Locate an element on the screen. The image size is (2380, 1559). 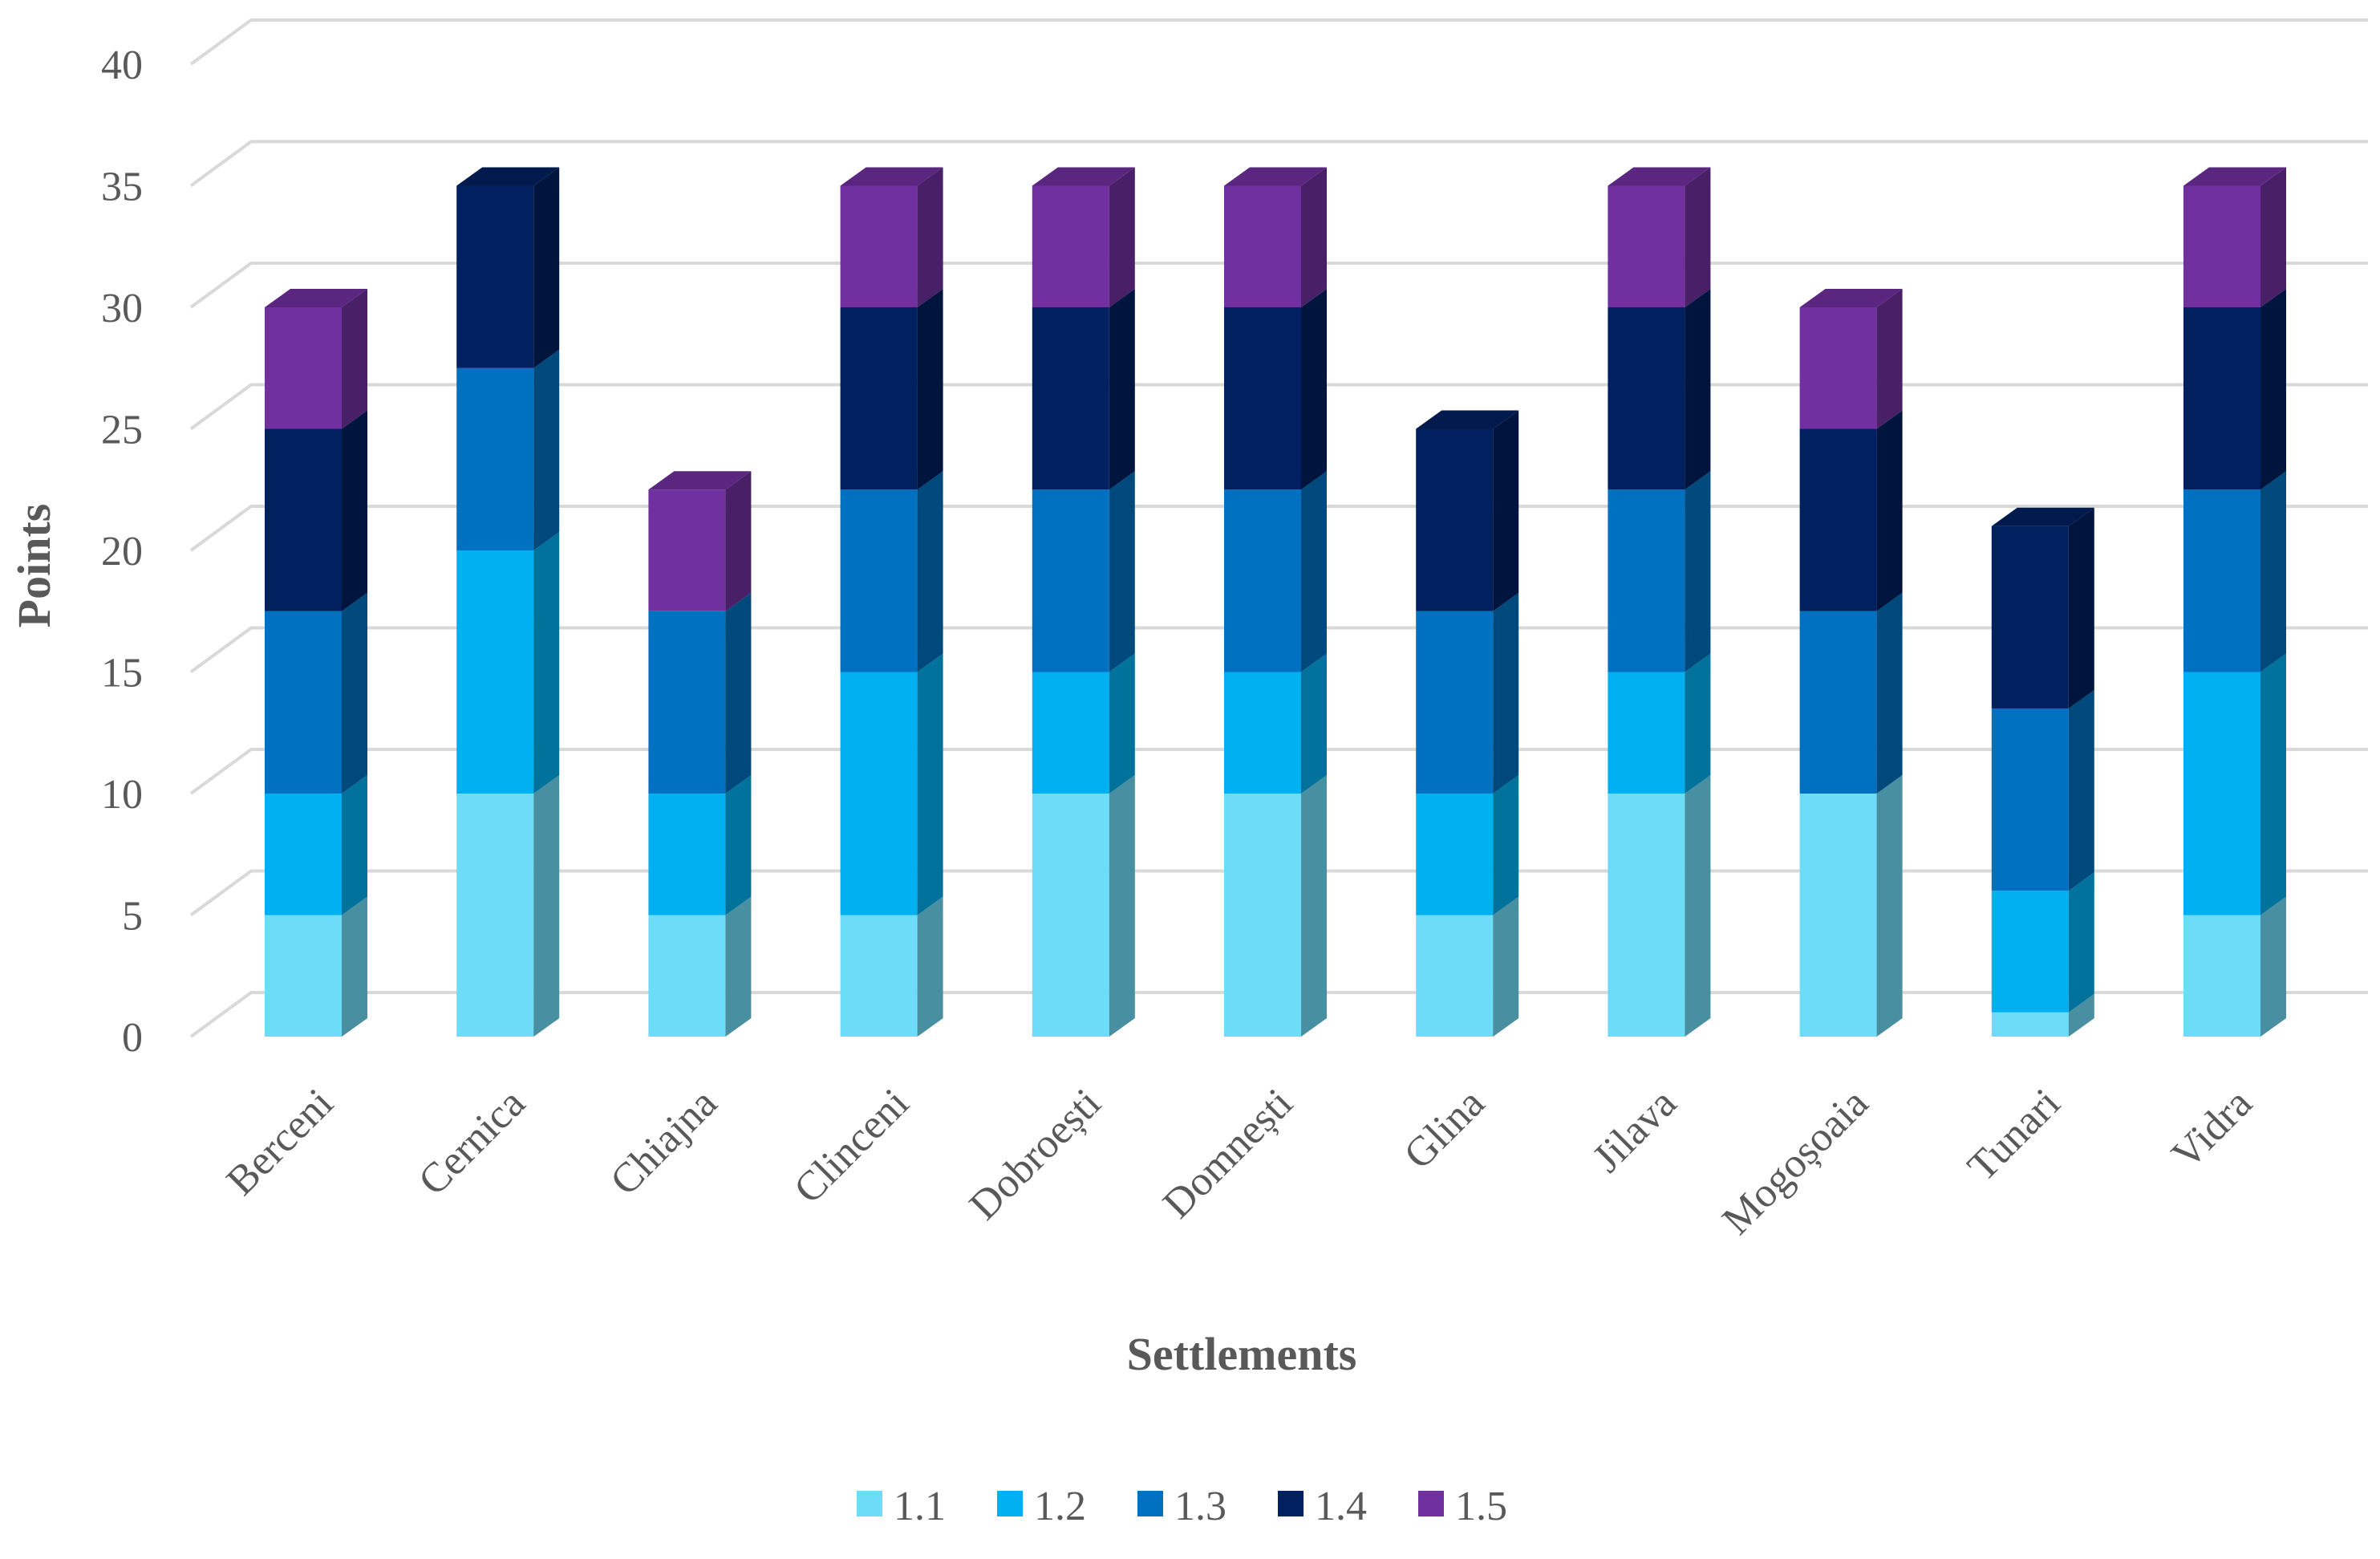
legend: 1.1 1.2 1.3 1.4 1.5 is located at coordinates (1182, 1506).